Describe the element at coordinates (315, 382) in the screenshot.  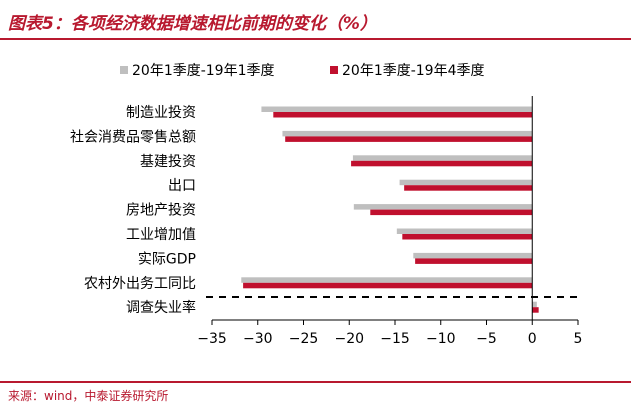
I see `footer-rule` at that location.